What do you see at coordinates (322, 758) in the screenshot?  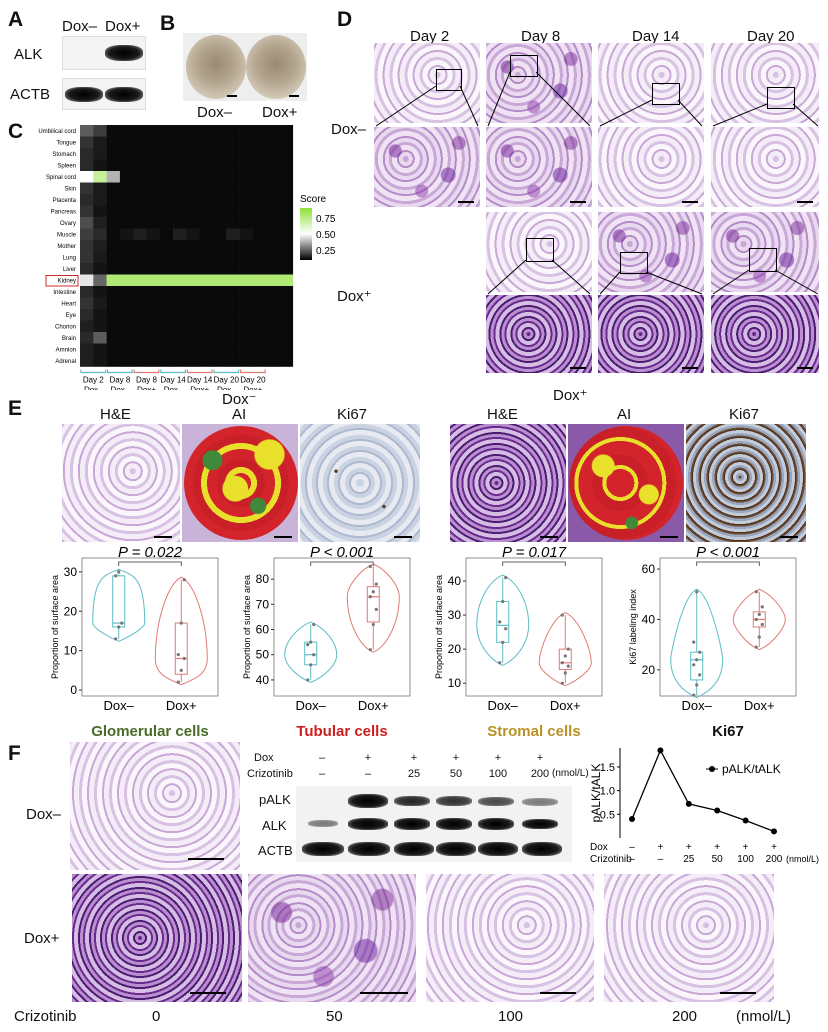 I see `blot-dox-value: –` at bounding box center [322, 758].